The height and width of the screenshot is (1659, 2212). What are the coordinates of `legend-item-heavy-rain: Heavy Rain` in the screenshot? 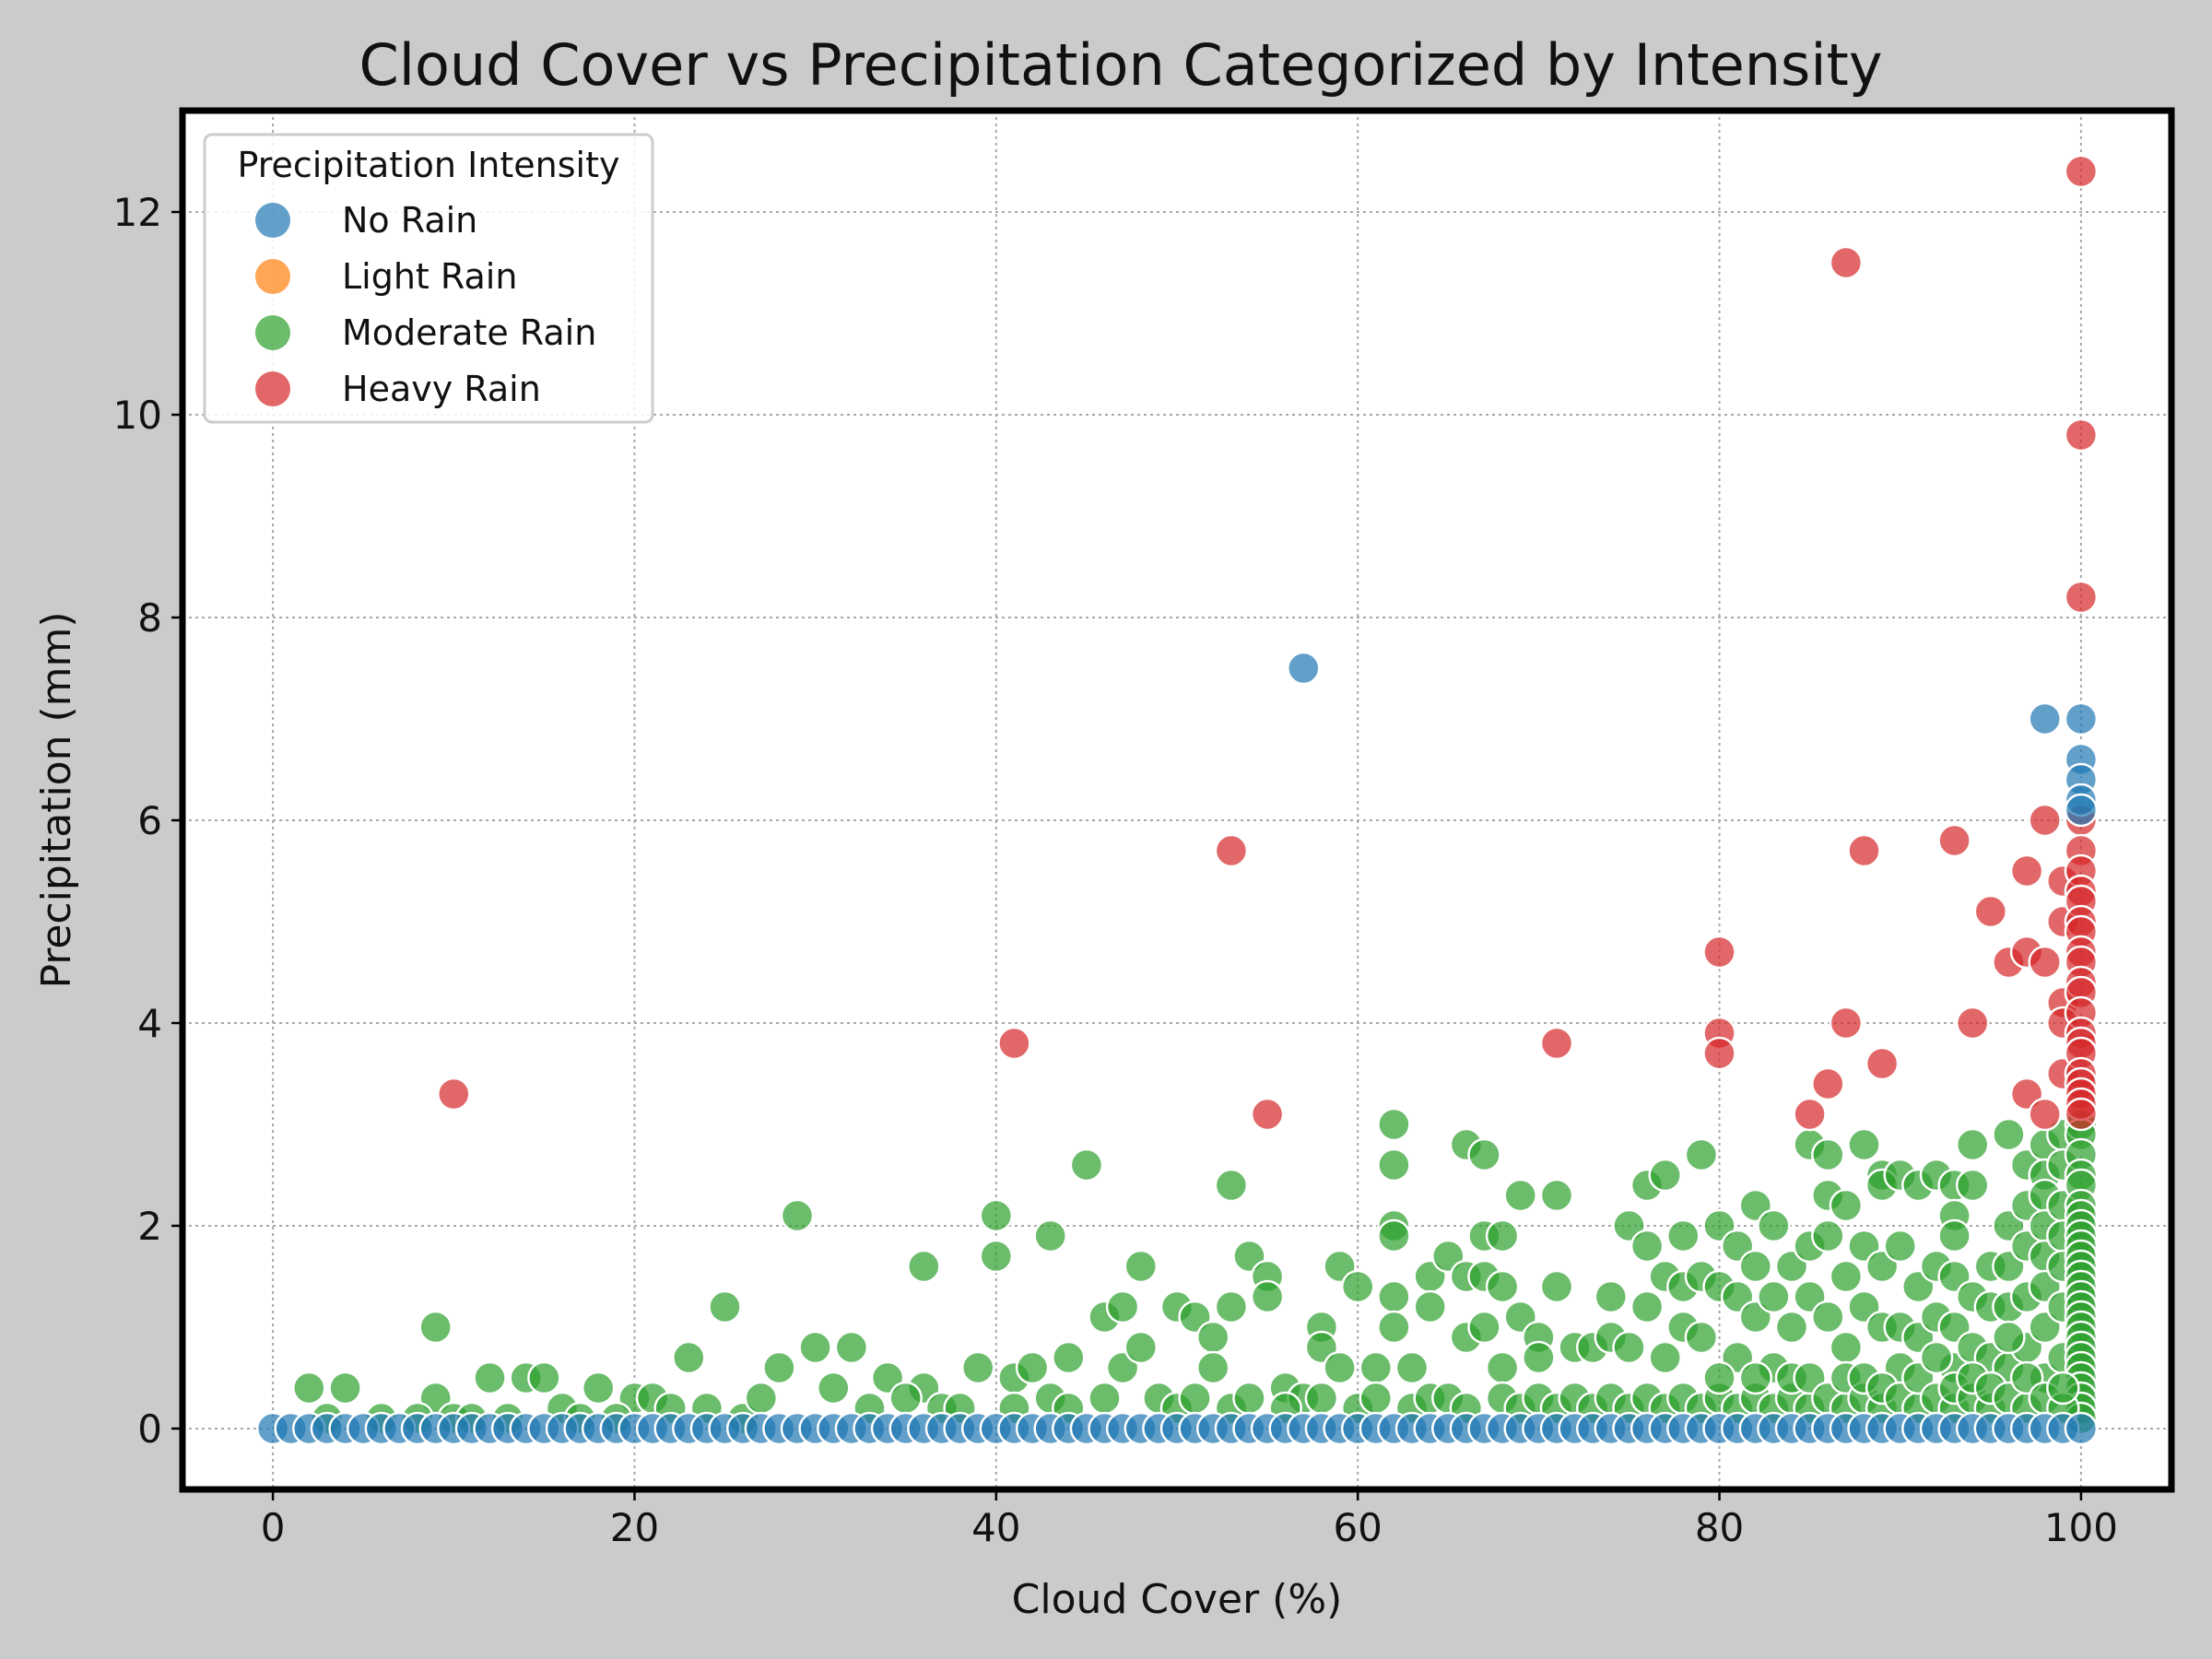 It's located at (398, 389).